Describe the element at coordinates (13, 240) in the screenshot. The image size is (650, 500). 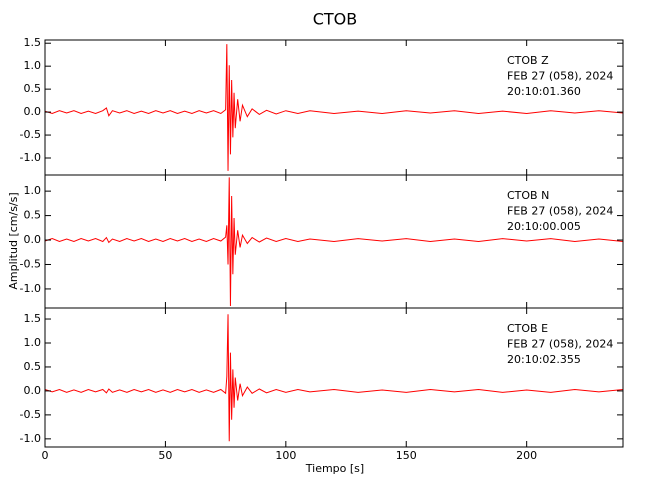
I see `y-axis-label: Amplitud [cm/s/s]` at that location.